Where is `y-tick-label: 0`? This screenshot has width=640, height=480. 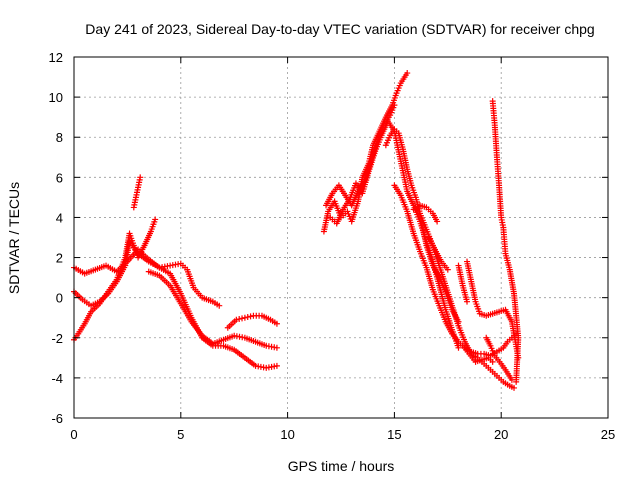 y-tick-label: 0 is located at coordinates (59, 298).